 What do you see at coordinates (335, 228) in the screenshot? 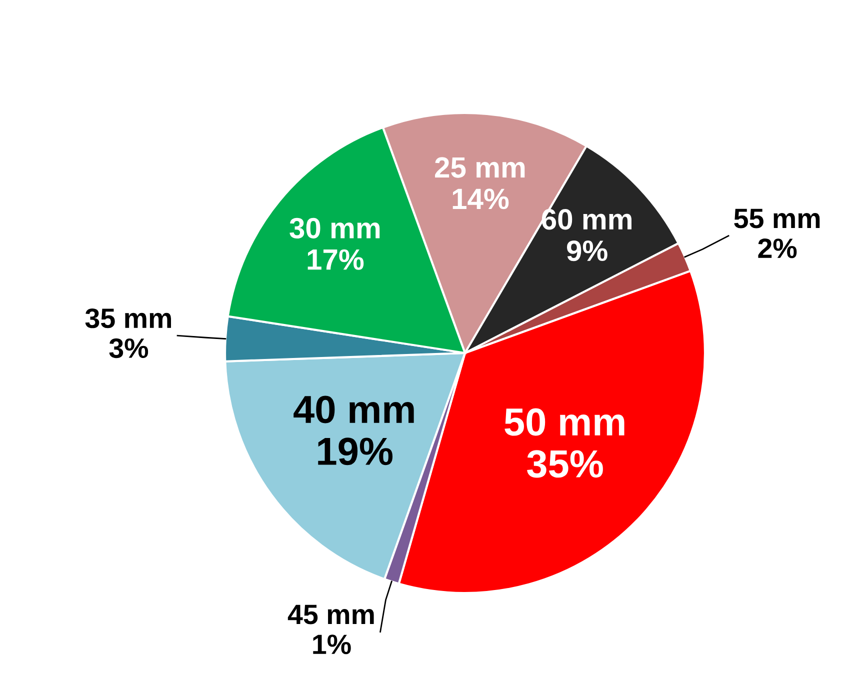
I see `slice-label: 30 mm` at bounding box center [335, 228].